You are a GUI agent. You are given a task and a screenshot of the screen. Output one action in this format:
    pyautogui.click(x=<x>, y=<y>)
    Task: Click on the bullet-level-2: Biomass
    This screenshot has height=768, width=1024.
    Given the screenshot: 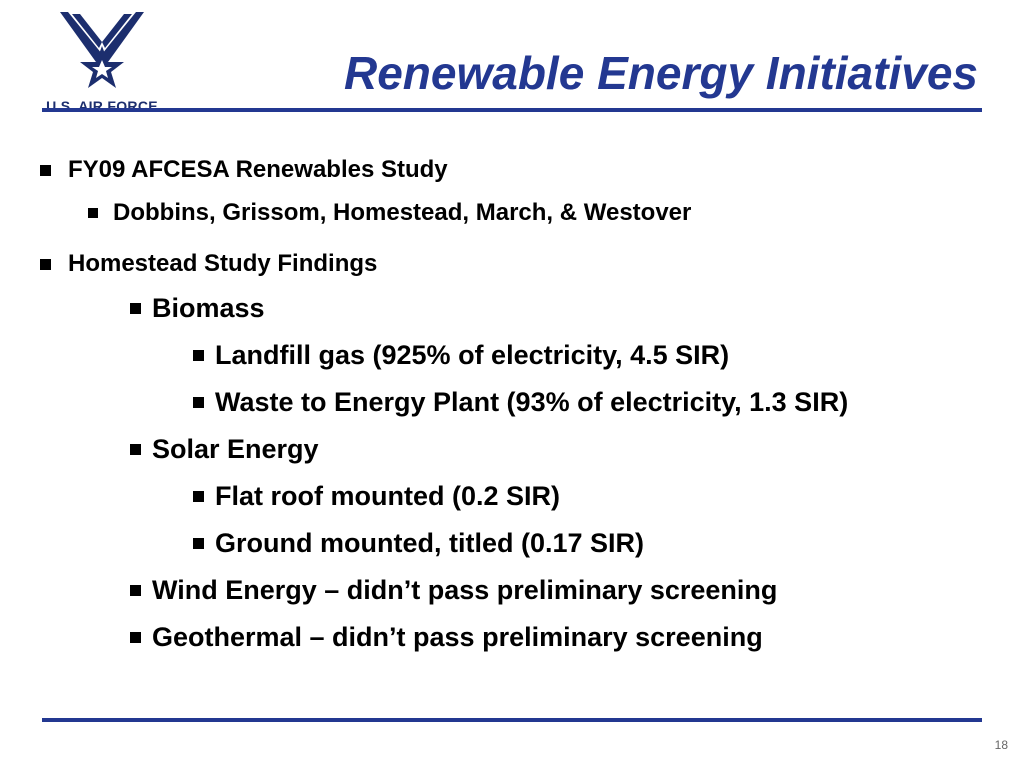 What is the action you would take?
    pyautogui.click(x=197, y=308)
    